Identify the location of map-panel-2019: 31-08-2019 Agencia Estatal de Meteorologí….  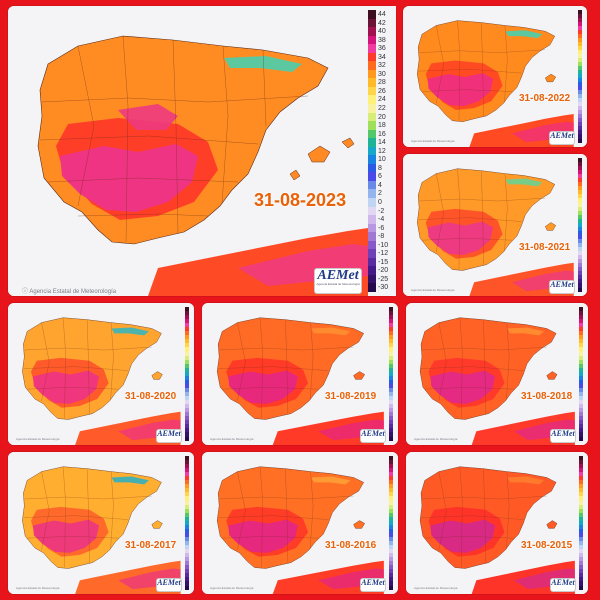
(300, 374).